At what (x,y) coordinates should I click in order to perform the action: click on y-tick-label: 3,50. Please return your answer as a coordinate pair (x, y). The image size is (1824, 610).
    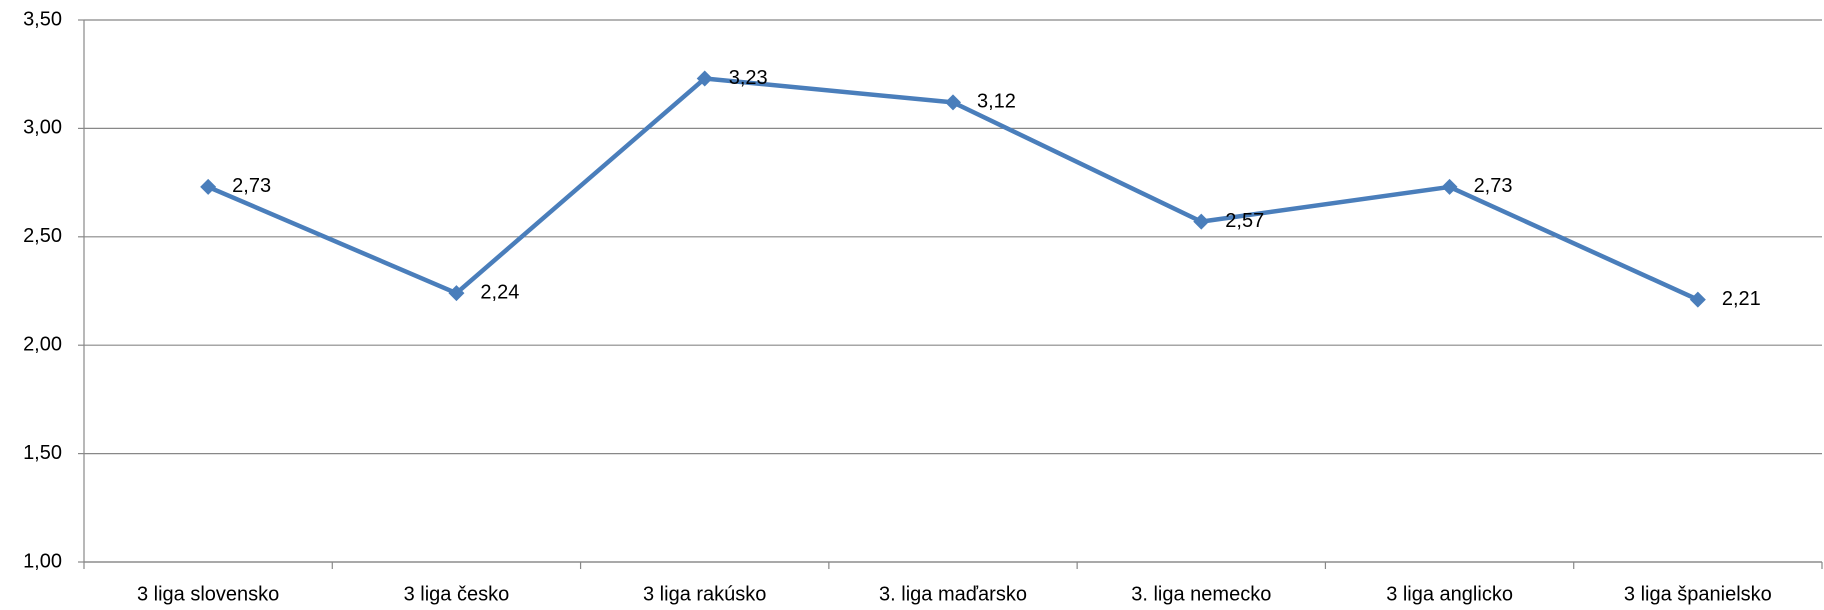
    Looking at the image, I should click on (42, 19).